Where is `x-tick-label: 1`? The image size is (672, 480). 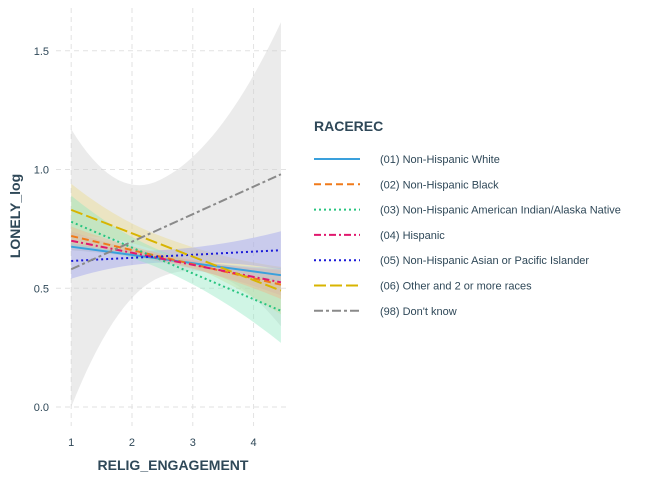
x-tick-label: 1 is located at coordinates (71, 443).